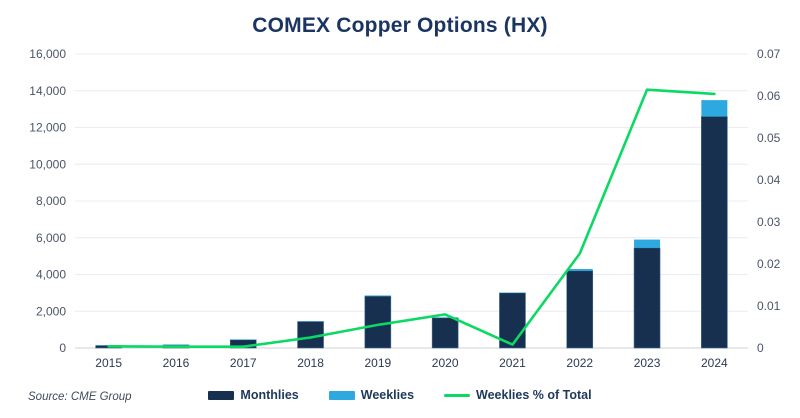 Image resolution: width=800 pixels, height=418 pixels. I want to click on x-axis-year-label: 2015, so click(108, 363).